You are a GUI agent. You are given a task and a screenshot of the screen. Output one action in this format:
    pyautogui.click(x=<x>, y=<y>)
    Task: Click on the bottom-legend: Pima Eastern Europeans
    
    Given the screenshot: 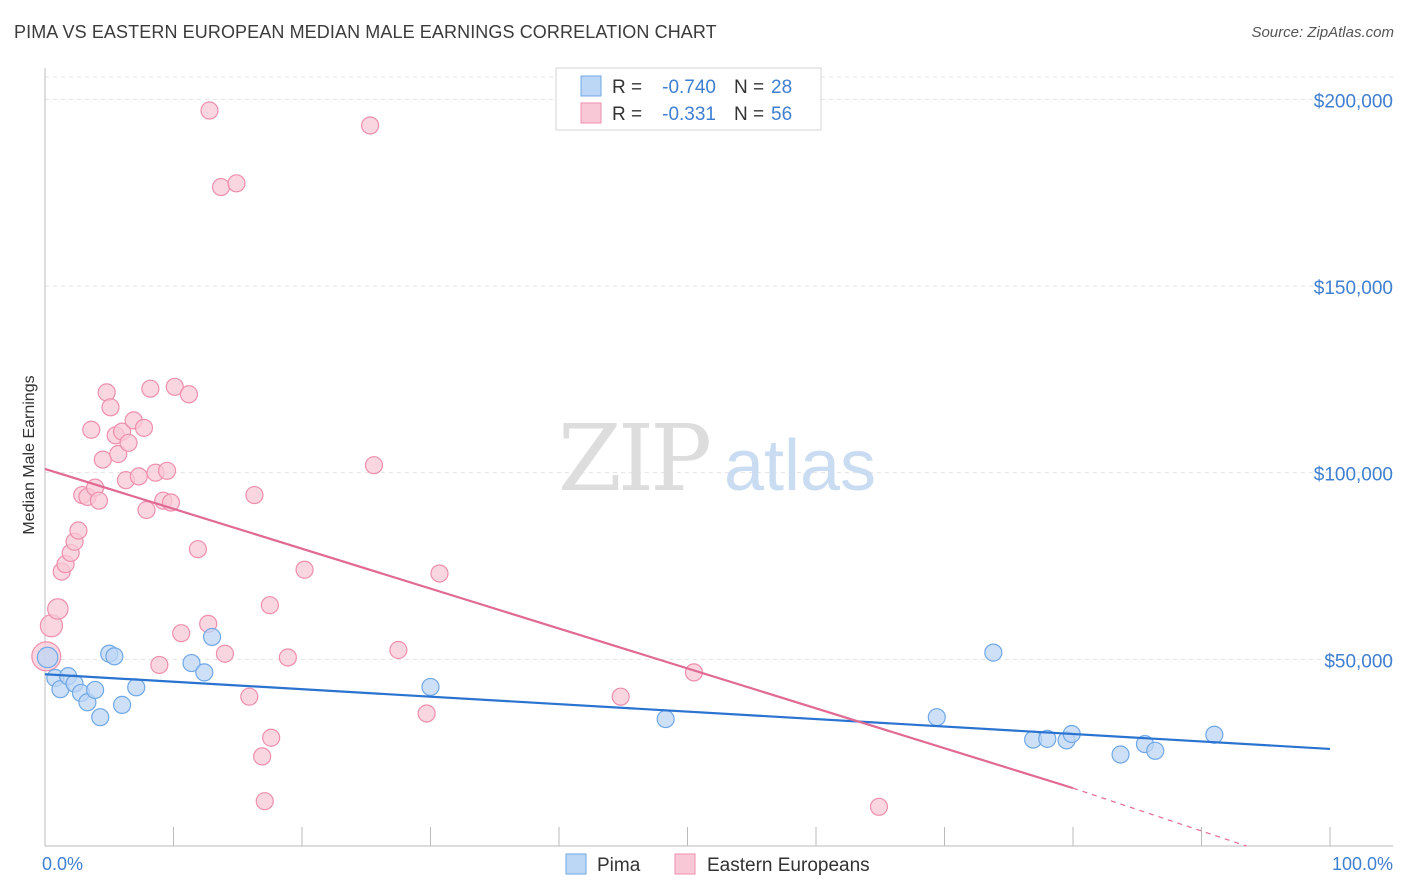 What is the action you would take?
    pyautogui.click(x=717, y=864)
    